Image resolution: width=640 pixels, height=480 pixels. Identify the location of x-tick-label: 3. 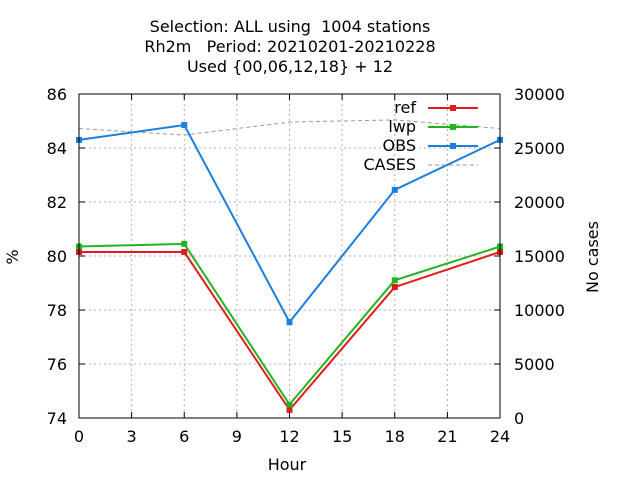
(132, 436).